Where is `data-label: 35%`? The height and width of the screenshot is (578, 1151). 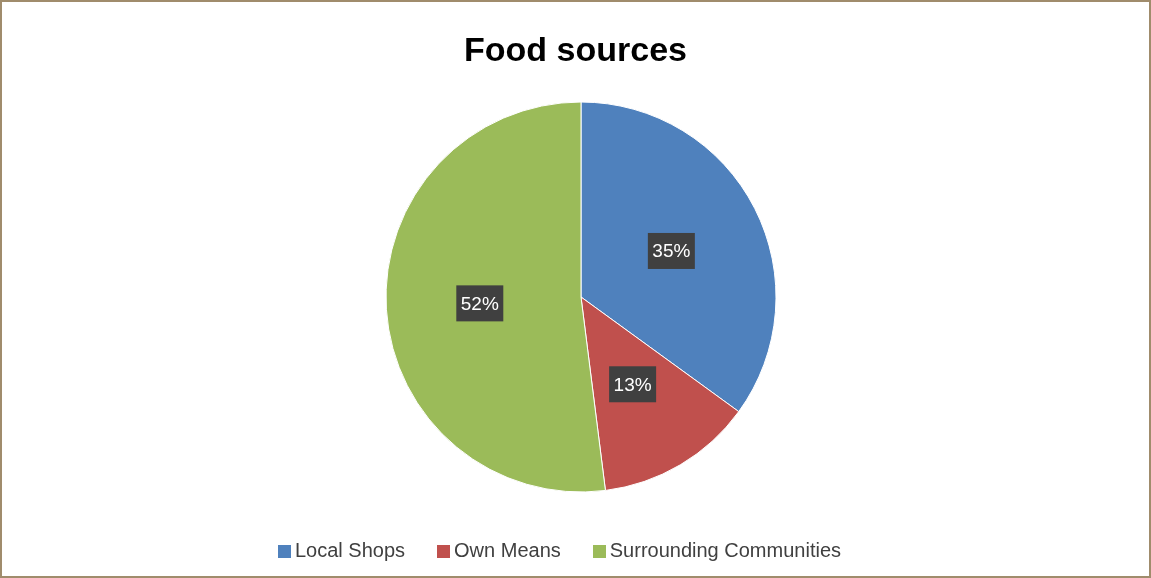
data-label: 35% is located at coordinates (671, 251).